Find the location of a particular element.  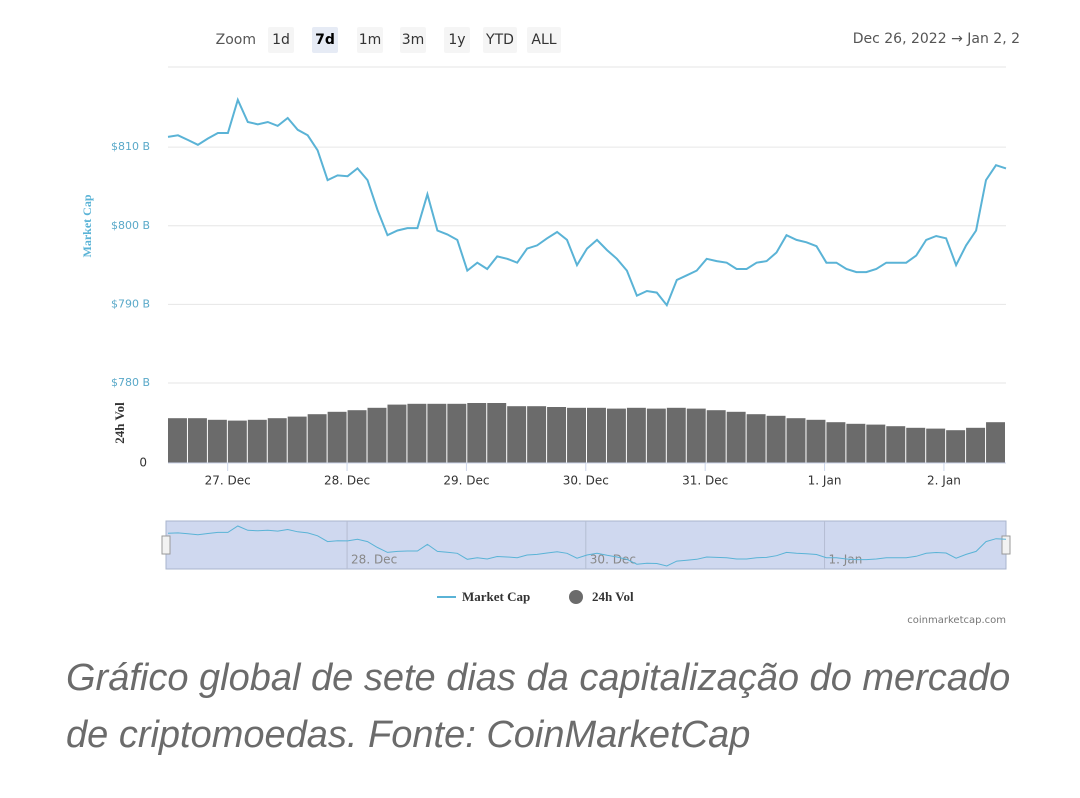

navigator-label: 28. Dec is located at coordinates (374, 560).